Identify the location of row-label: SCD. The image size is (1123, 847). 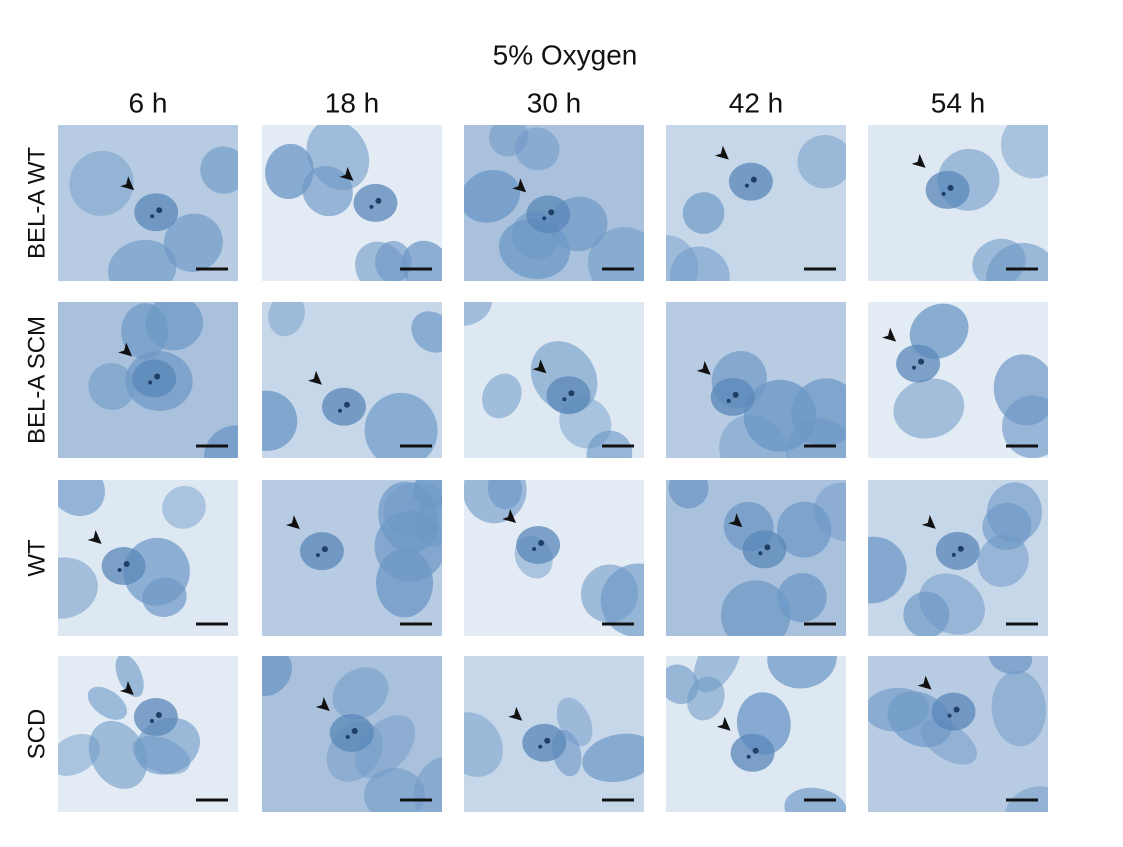
(36, 734).